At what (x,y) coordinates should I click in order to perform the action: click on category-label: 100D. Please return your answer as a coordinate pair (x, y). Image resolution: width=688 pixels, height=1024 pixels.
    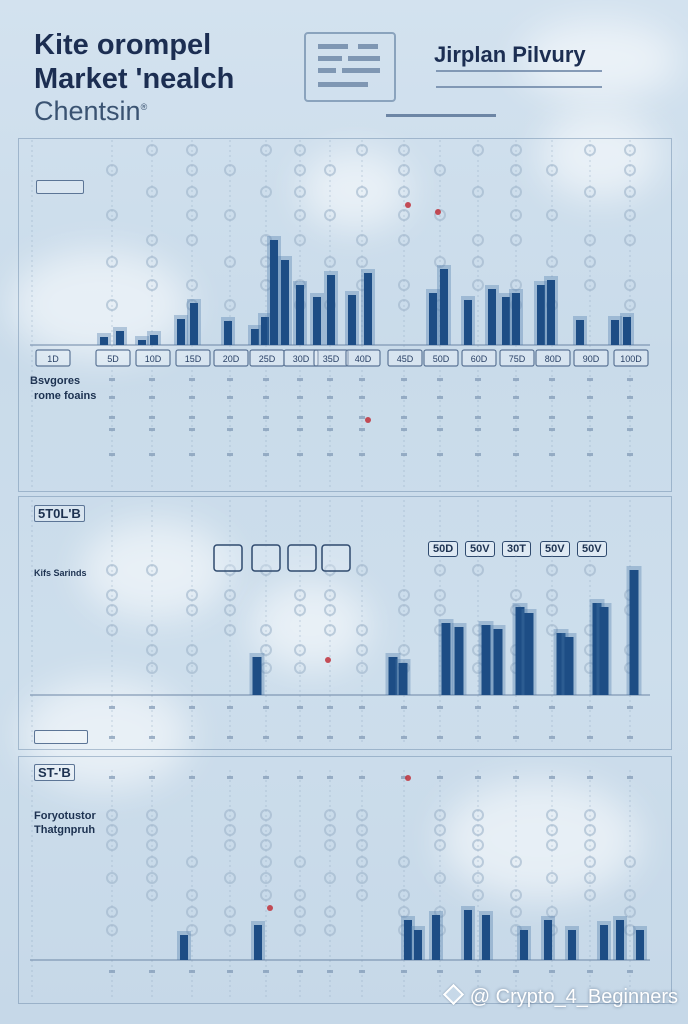
    Looking at the image, I should click on (631, 359).